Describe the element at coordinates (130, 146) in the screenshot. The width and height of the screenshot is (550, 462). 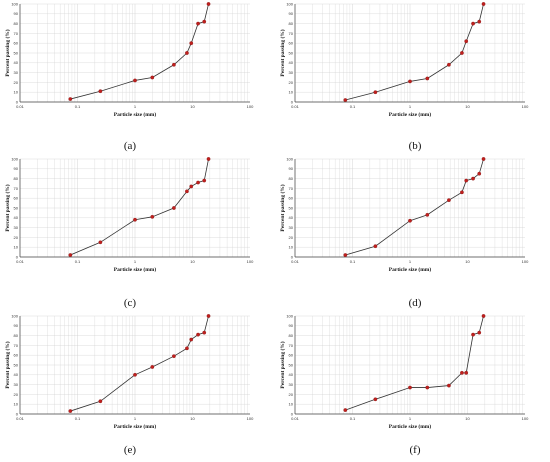
I see `caption-a: (a)` at that location.